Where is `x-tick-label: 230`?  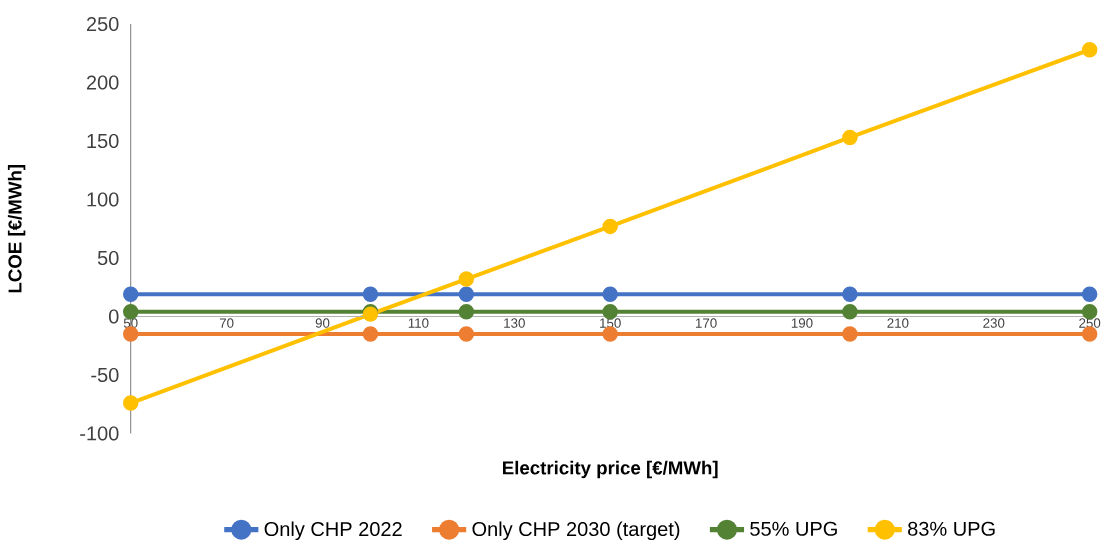 x-tick-label: 230 is located at coordinates (994, 323).